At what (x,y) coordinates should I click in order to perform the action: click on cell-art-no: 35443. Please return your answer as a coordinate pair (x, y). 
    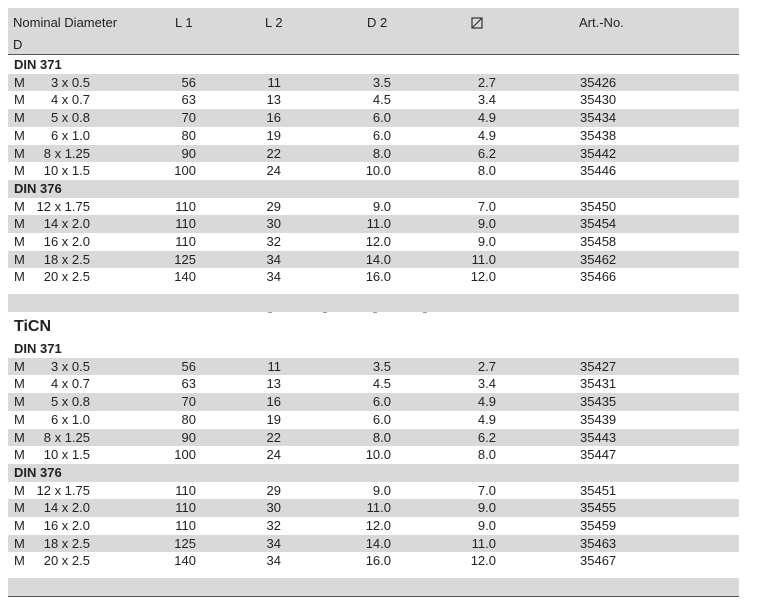
    Looking at the image, I should click on (598, 437).